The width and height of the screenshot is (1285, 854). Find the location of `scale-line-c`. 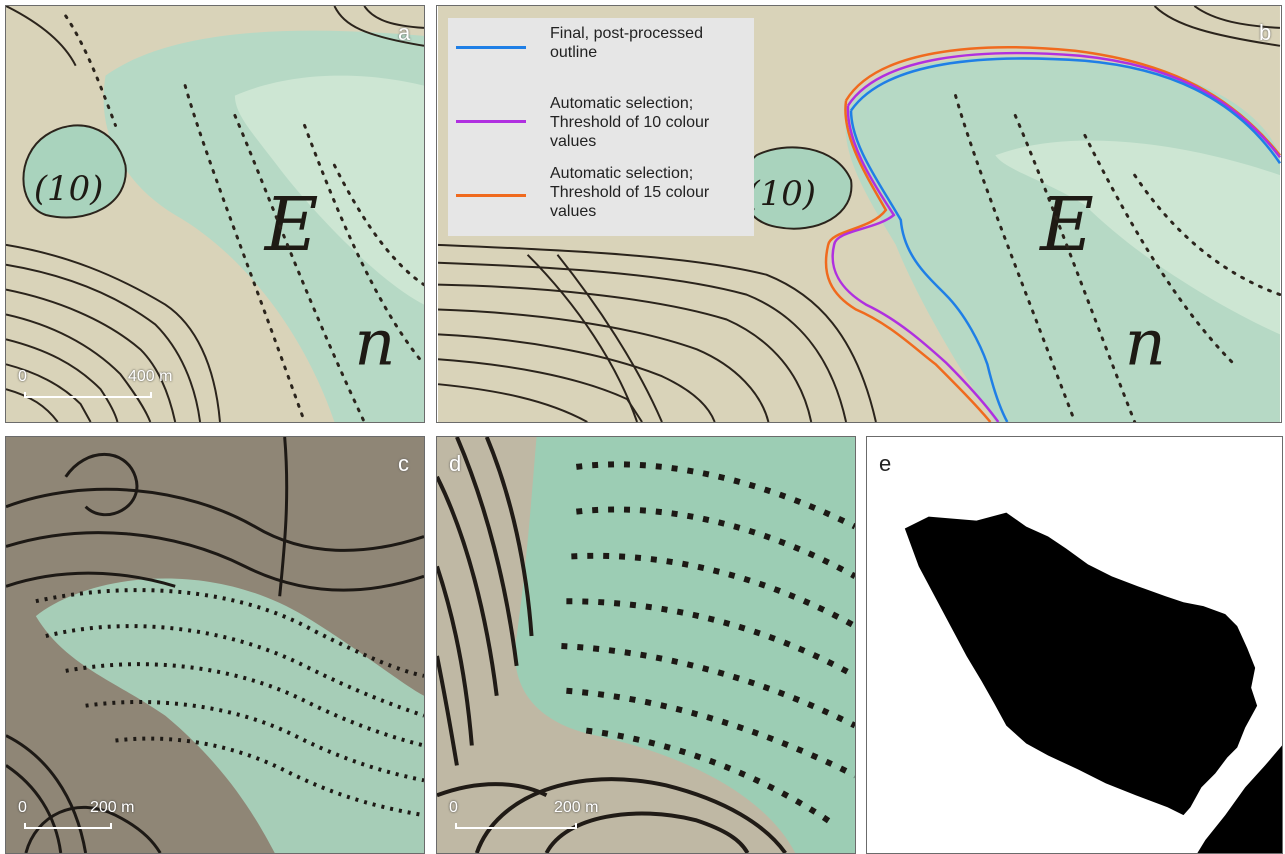

scale-line-c is located at coordinates (68, 826).